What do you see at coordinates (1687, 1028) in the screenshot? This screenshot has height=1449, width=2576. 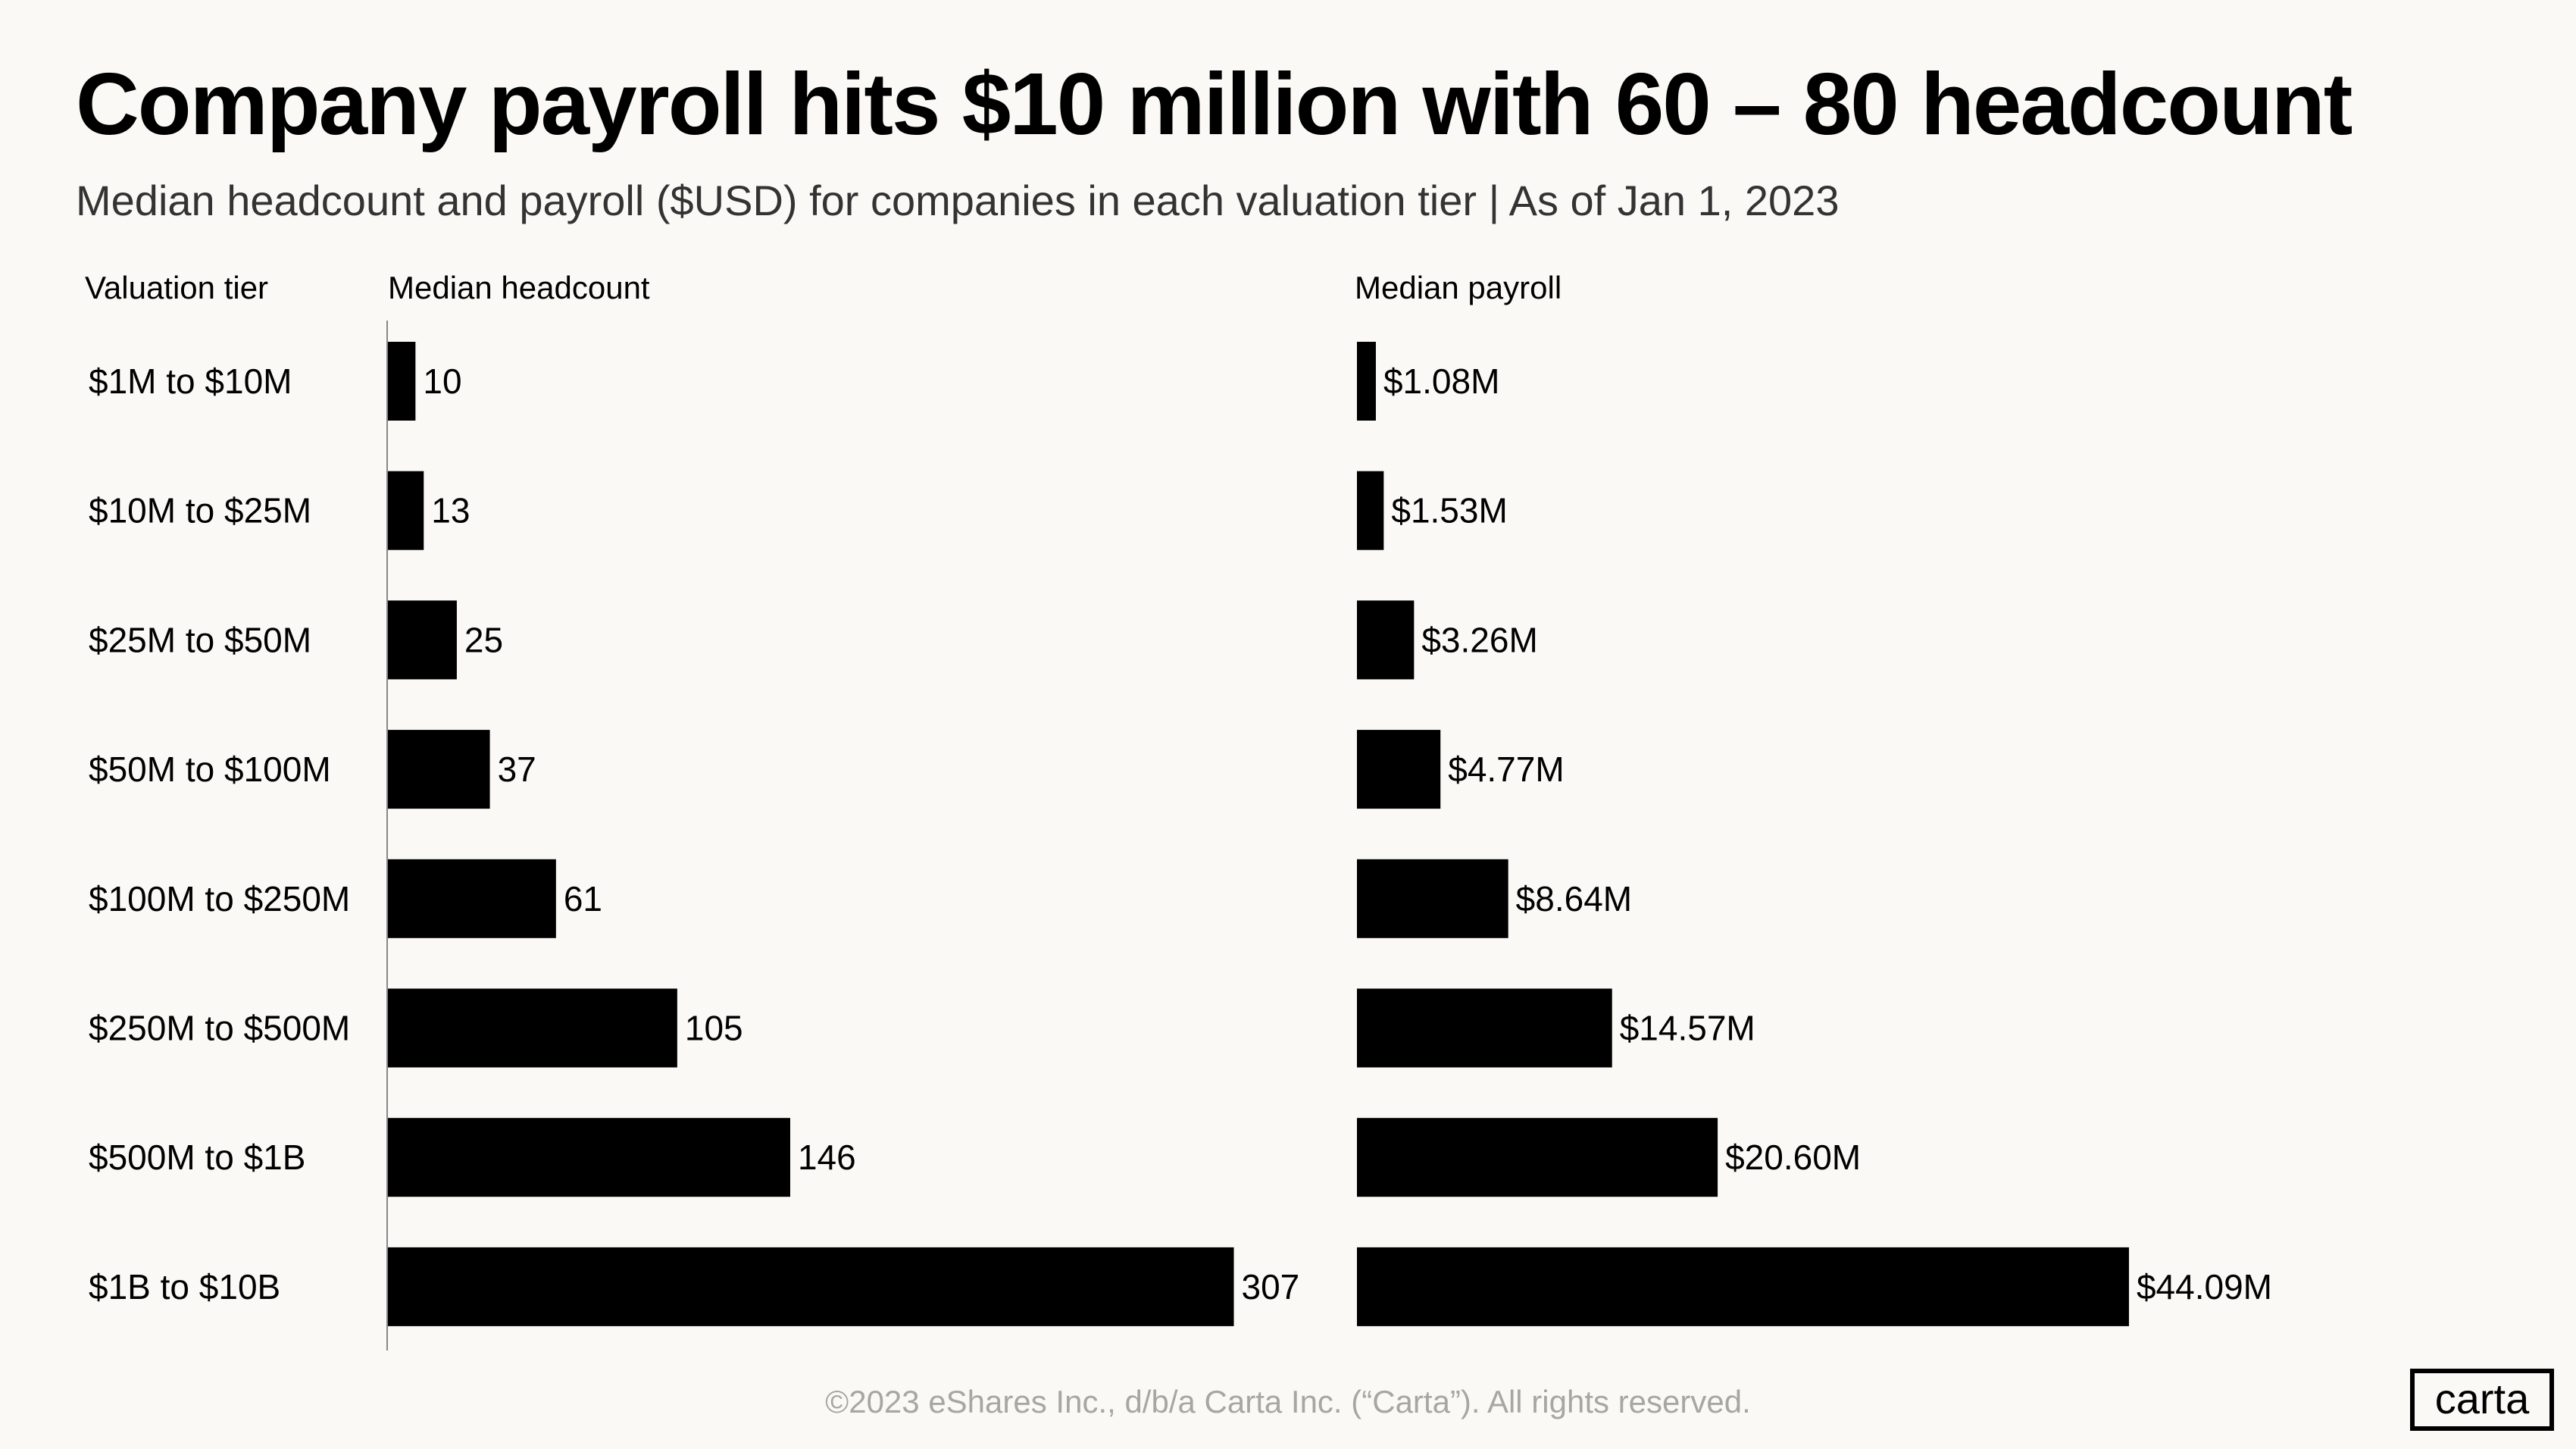 I see `payroll-value-label: $14.57M` at bounding box center [1687, 1028].